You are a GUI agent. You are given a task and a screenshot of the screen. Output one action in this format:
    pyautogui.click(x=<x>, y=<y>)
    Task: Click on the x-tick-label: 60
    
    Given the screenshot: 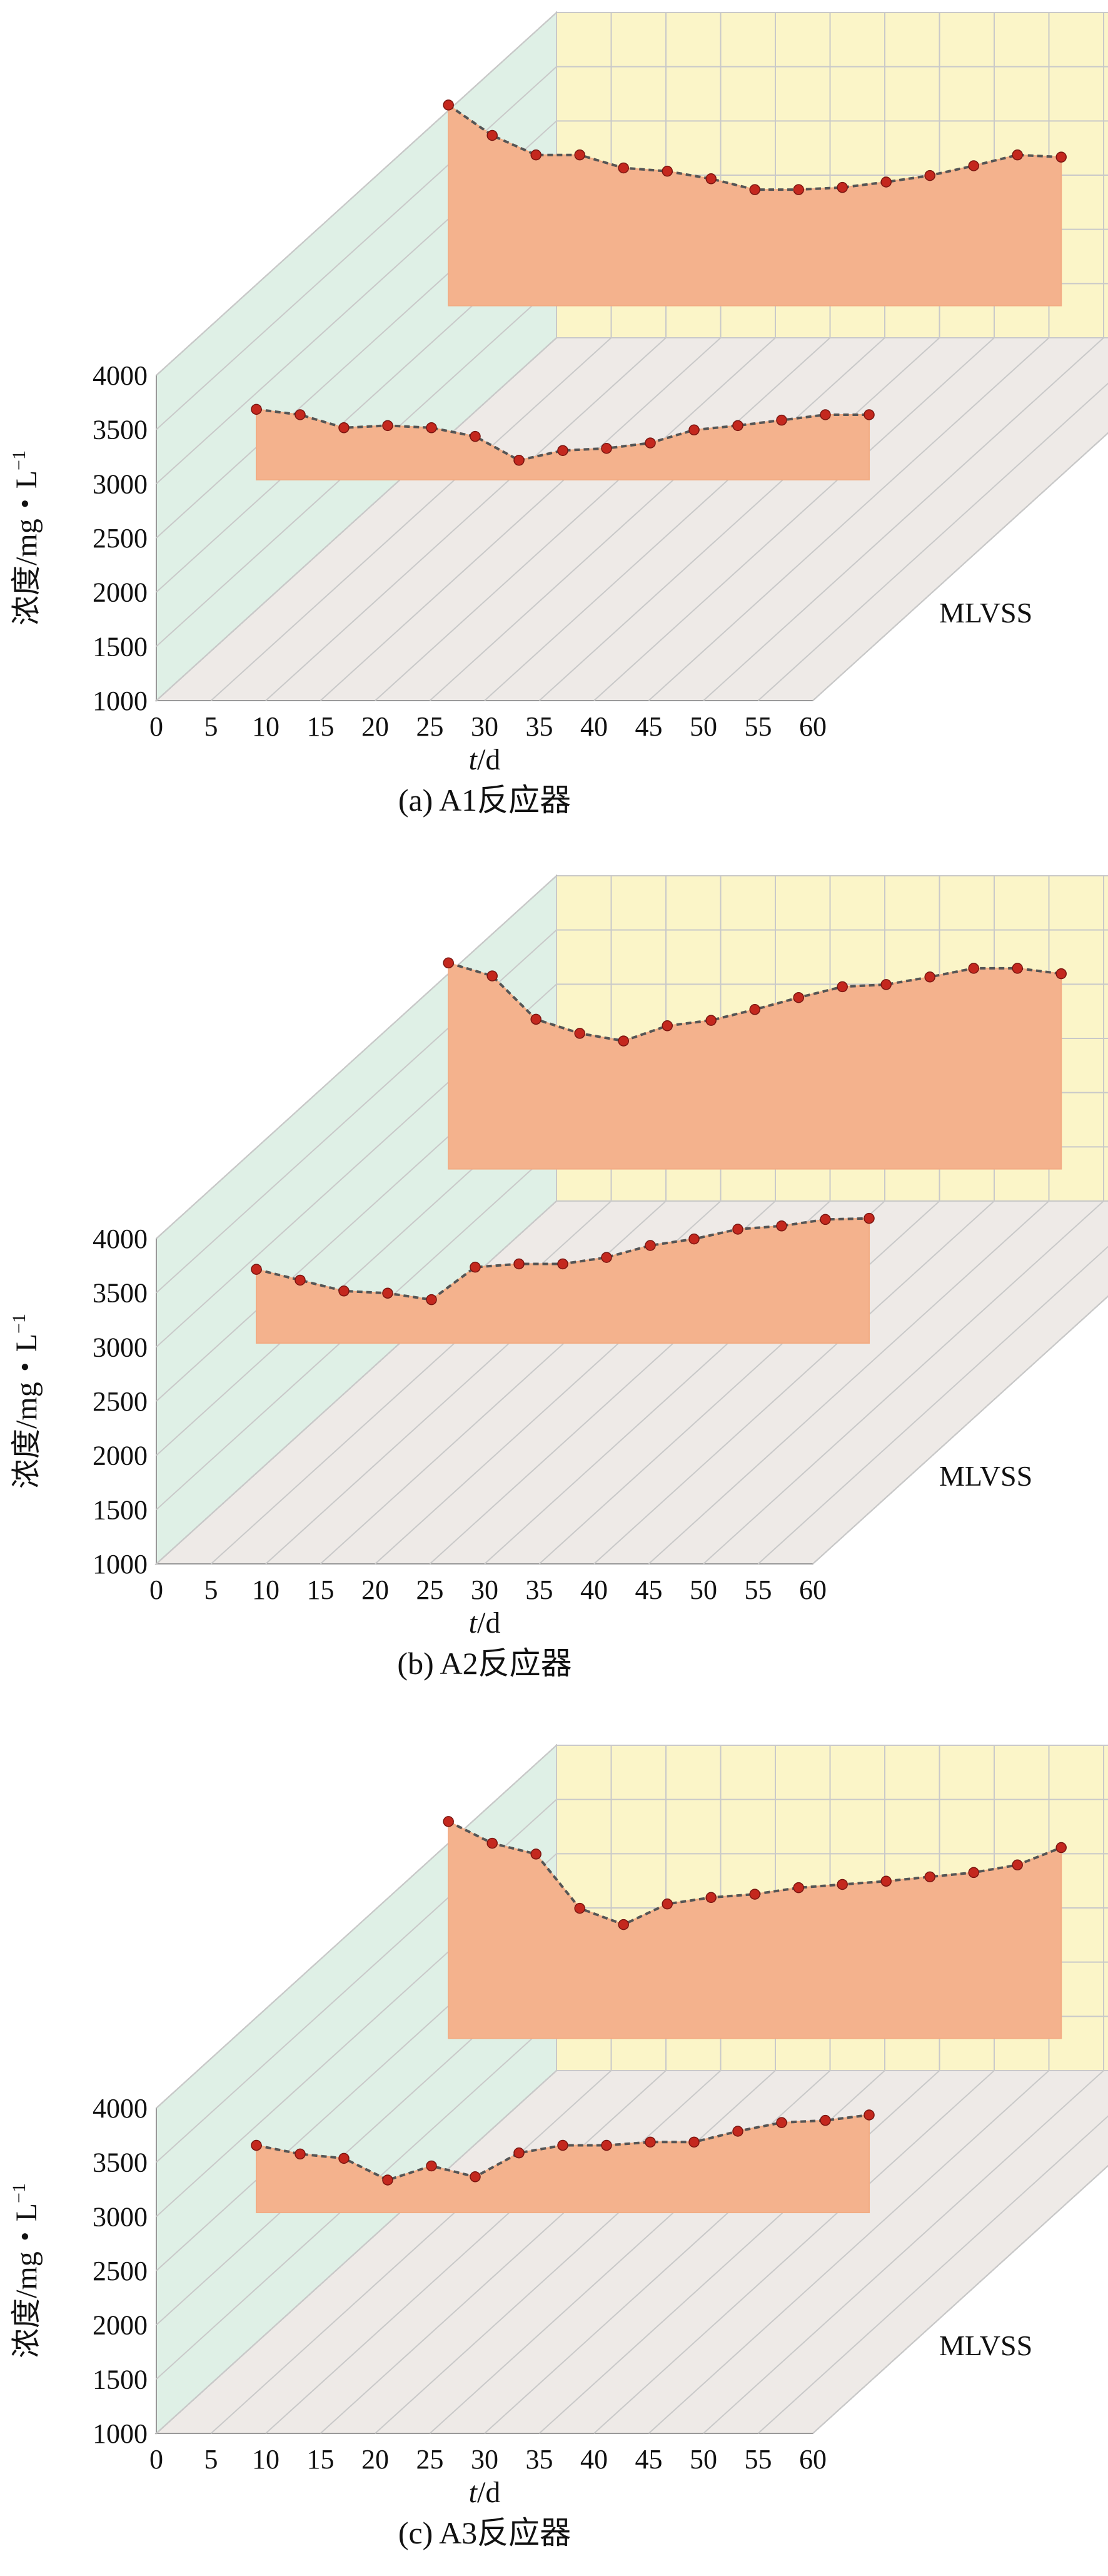 What is the action you would take?
    pyautogui.click(x=813, y=726)
    